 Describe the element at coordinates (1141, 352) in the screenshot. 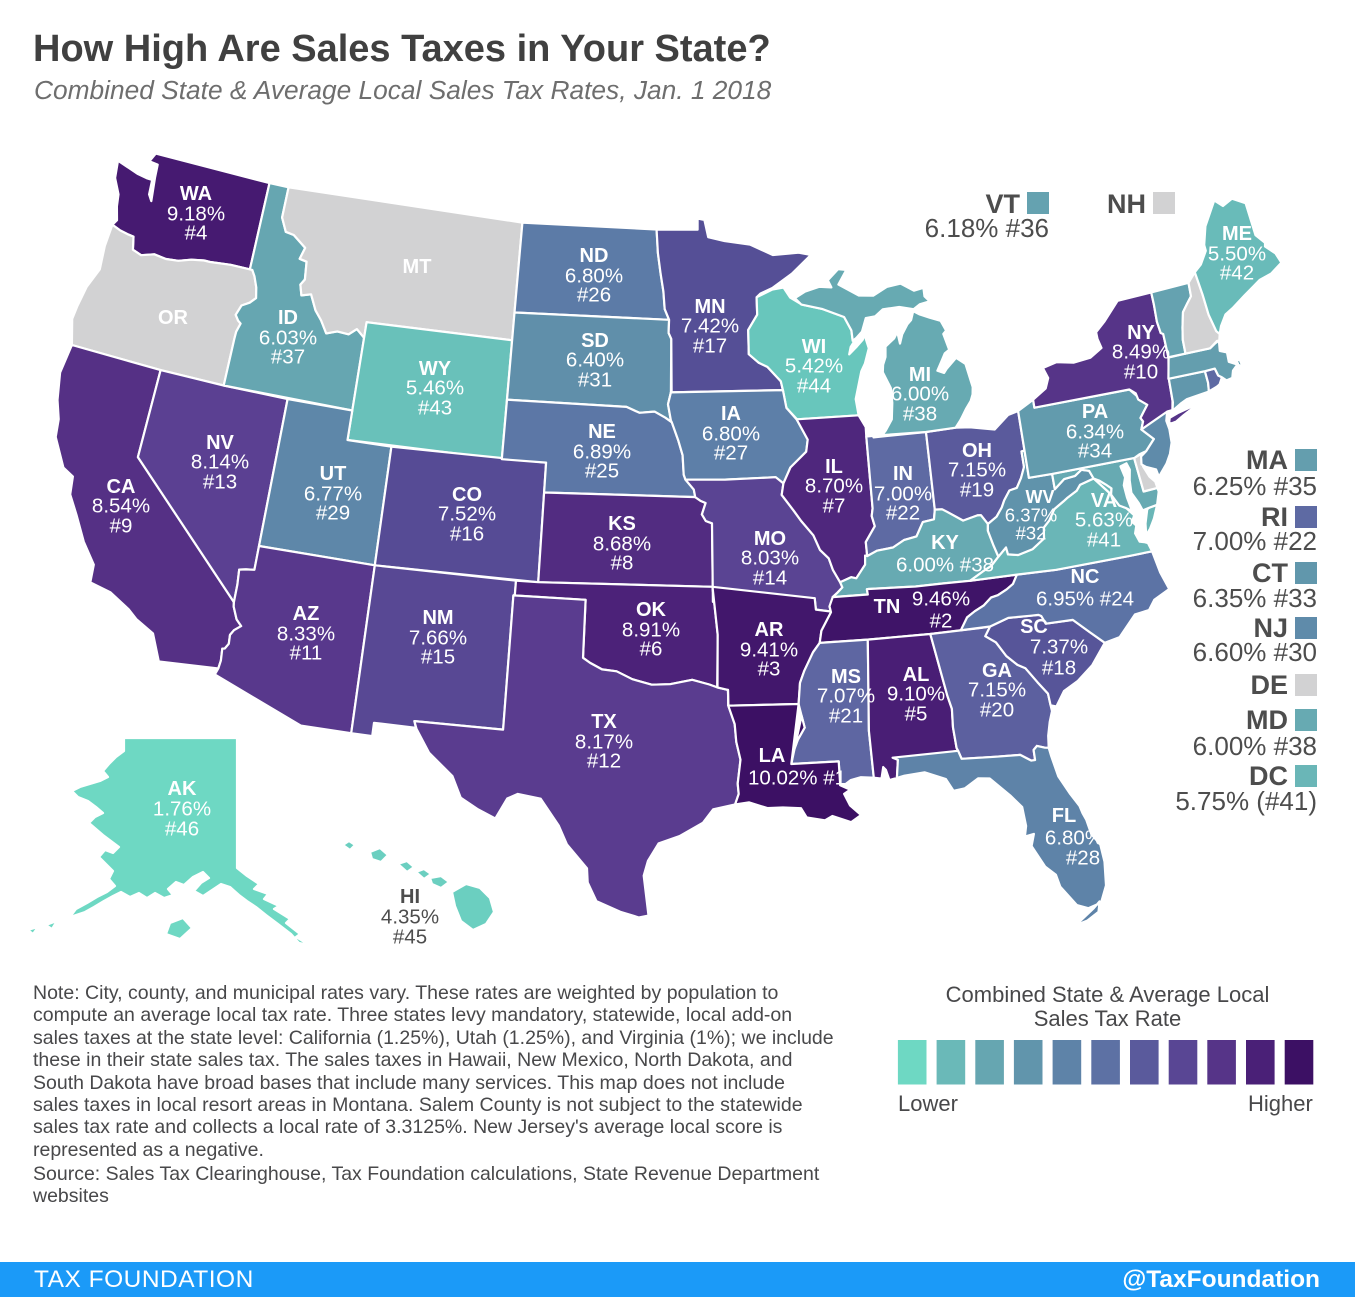

I see `svg-text: 8.49%` at that location.